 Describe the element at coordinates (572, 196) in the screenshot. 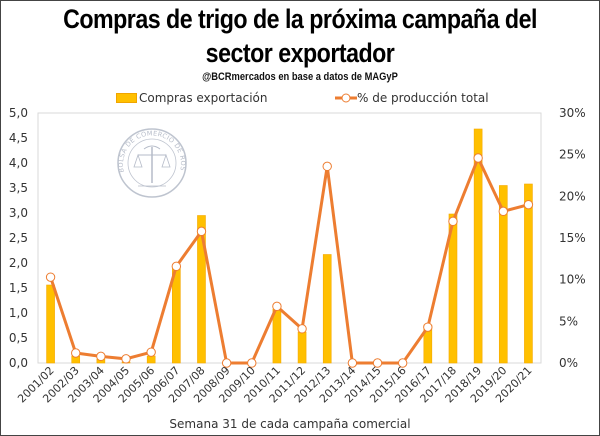

I see `y-right-tick-label: 20%` at that location.